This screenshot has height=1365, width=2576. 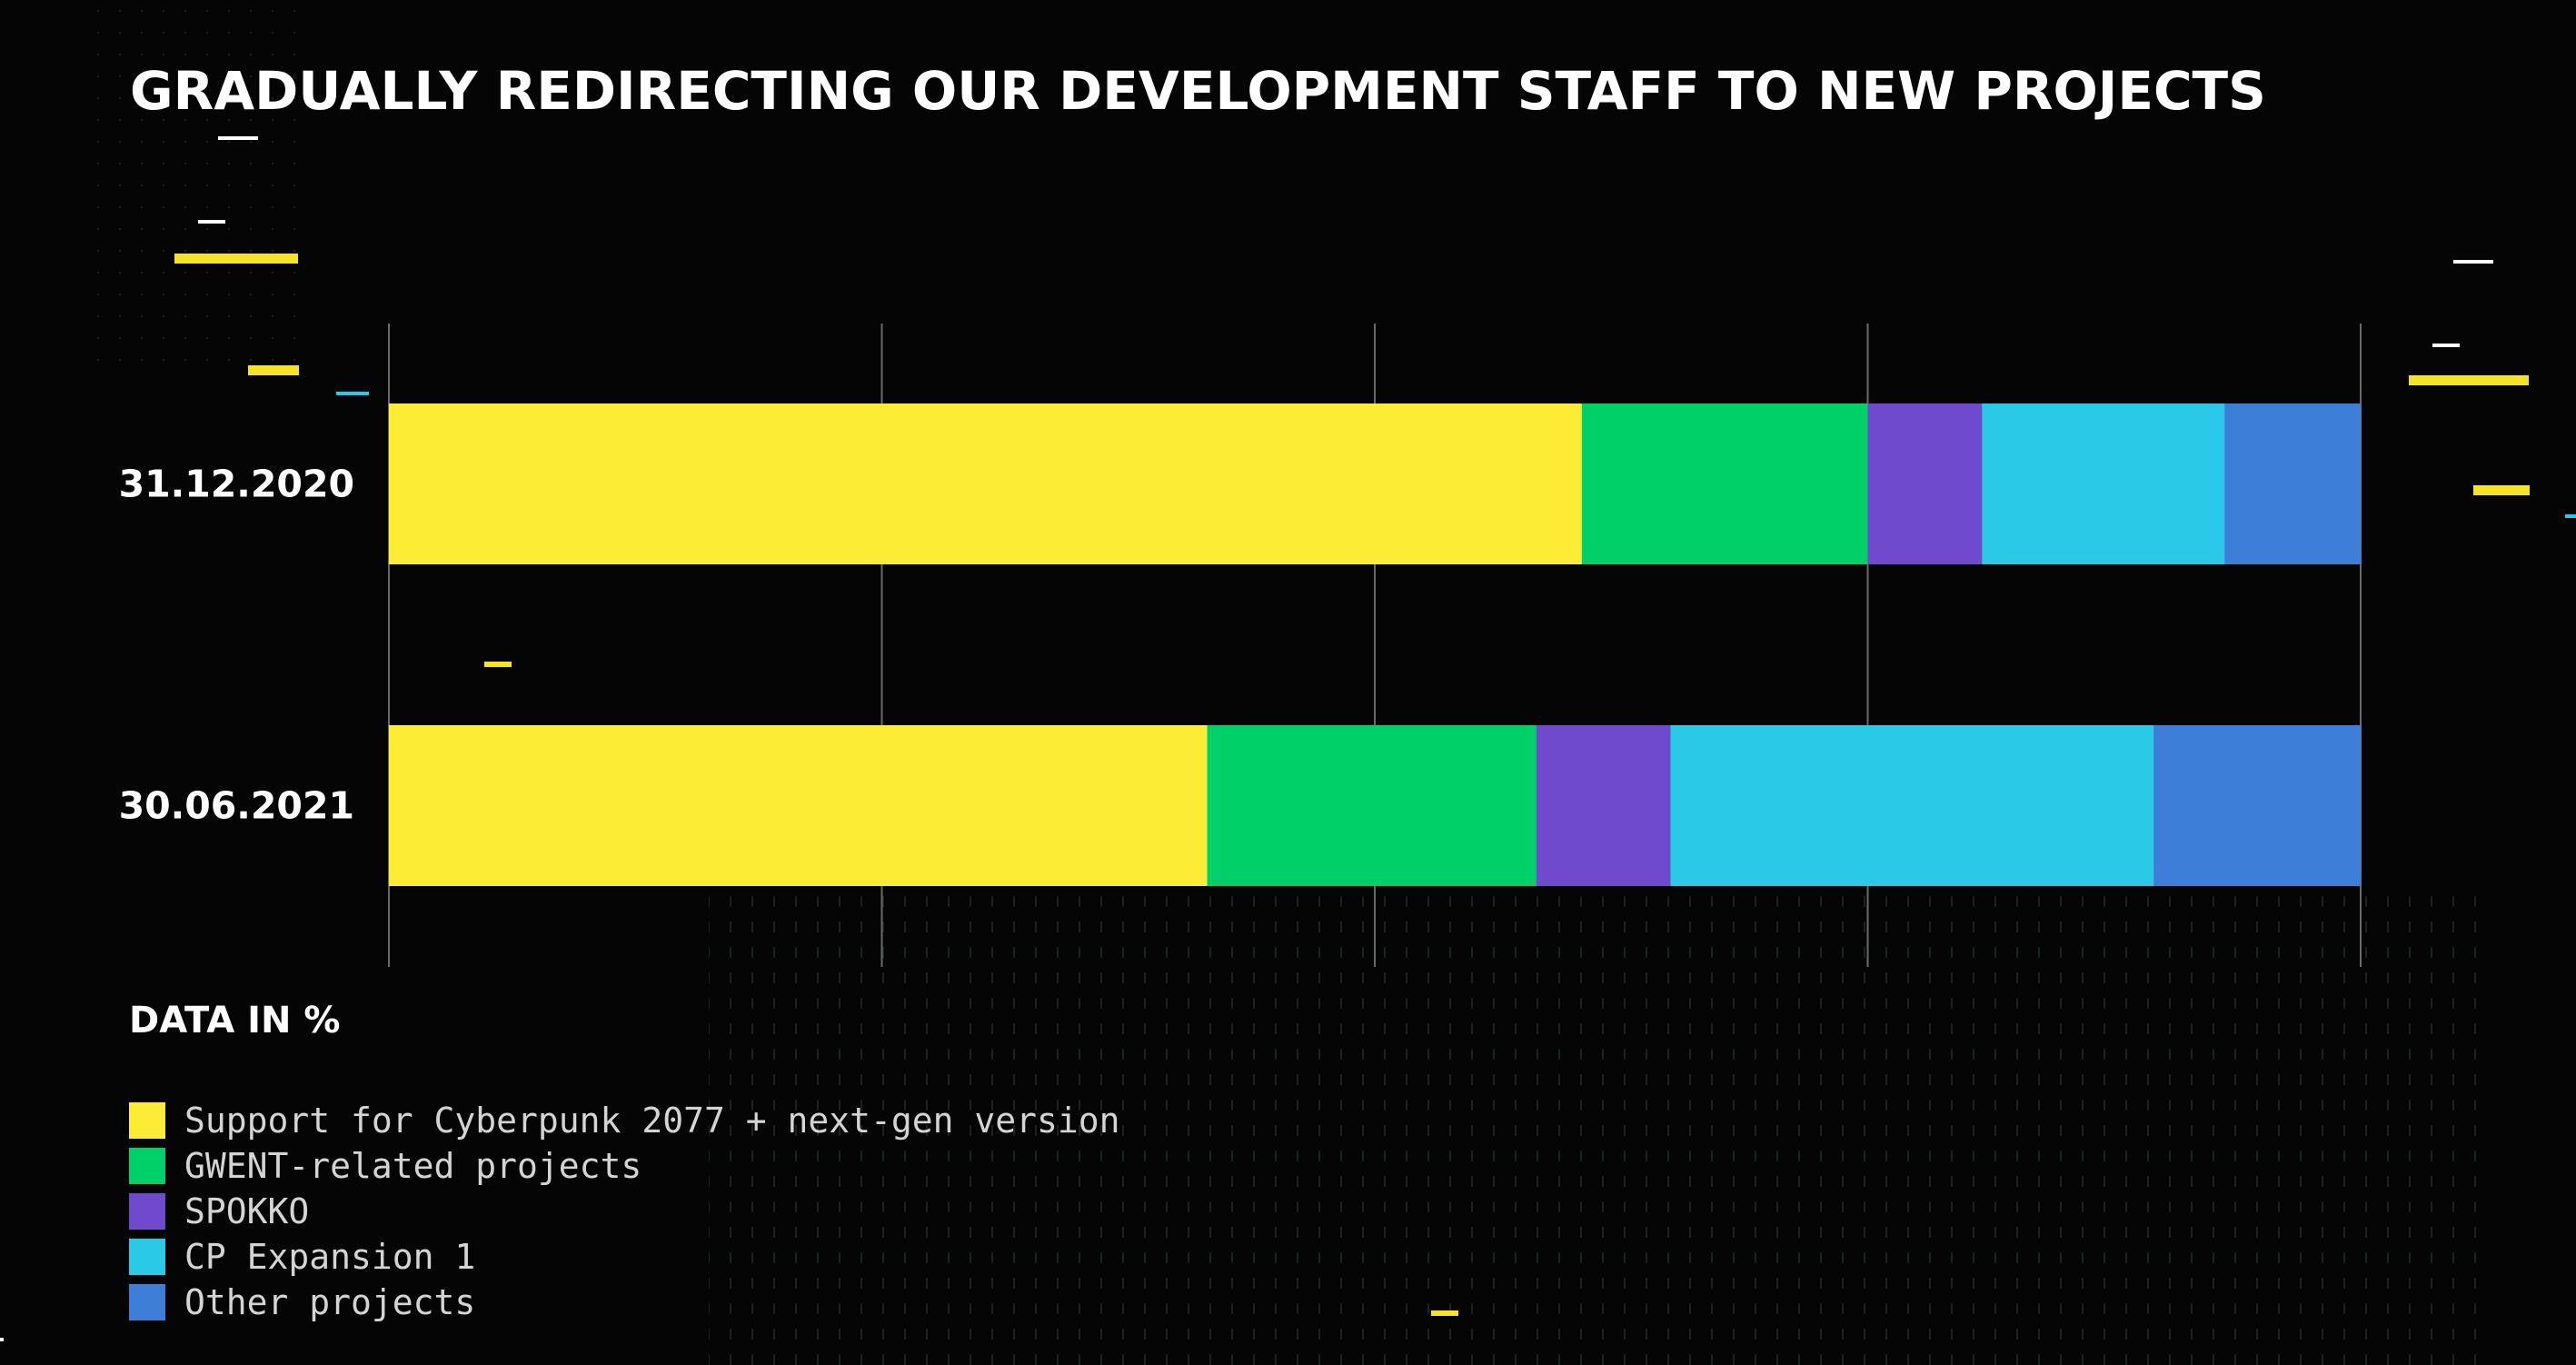 I want to click on legend-item: SPOKKO, so click(x=625, y=1211).